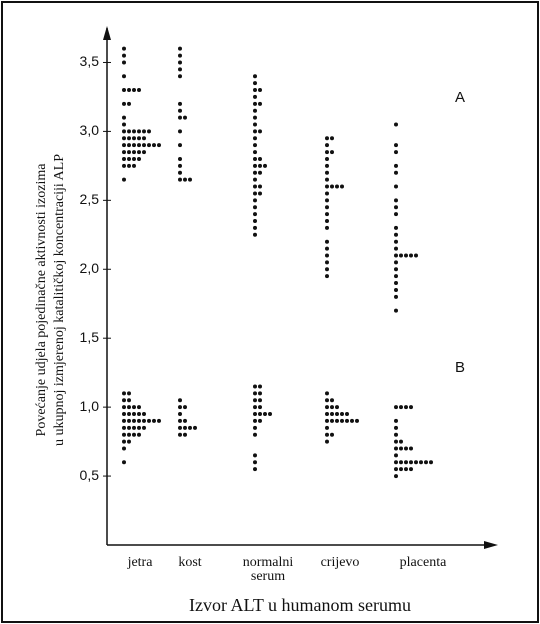 The image size is (540, 624). What do you see at coordinates (90, 61) in the screenshot?
I see `y-tick-label: 3,5` at bounding box center [90, 61].